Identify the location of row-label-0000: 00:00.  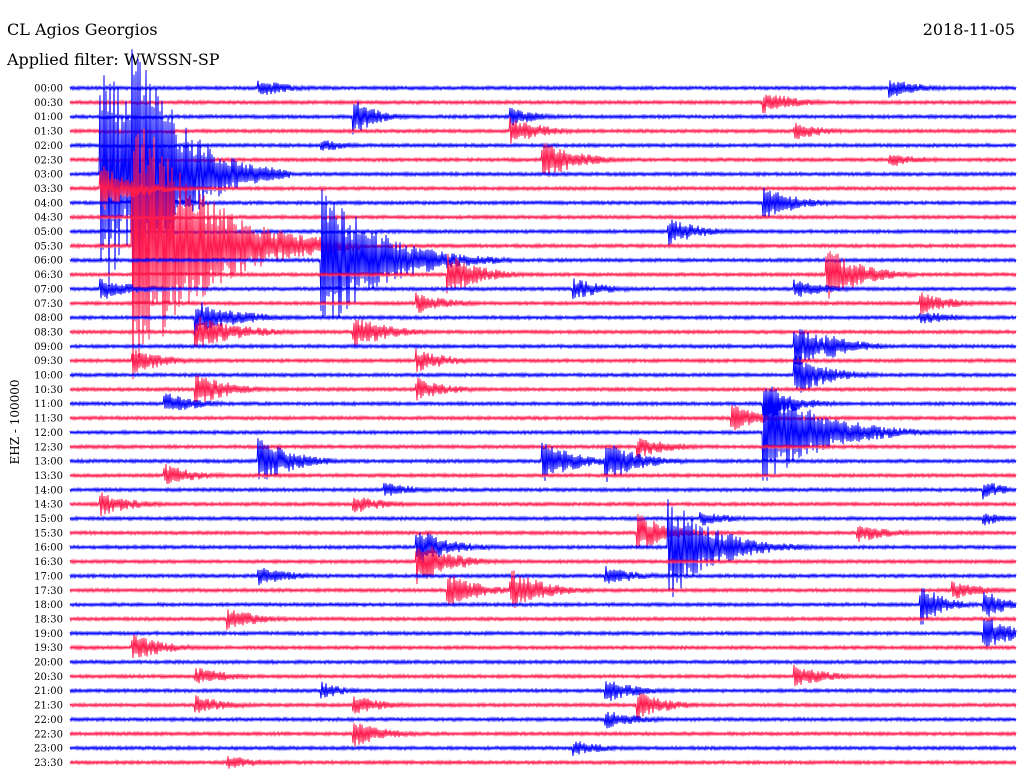
(48, 89).